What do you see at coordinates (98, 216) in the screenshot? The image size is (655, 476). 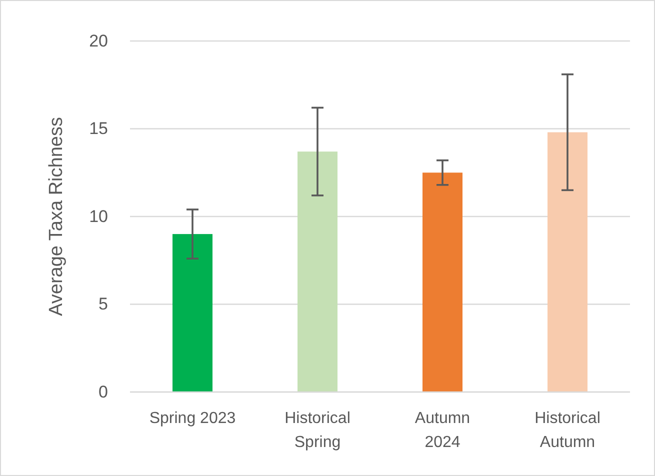 I see `y-tick-label: 10` at bounding box center [98, 216].